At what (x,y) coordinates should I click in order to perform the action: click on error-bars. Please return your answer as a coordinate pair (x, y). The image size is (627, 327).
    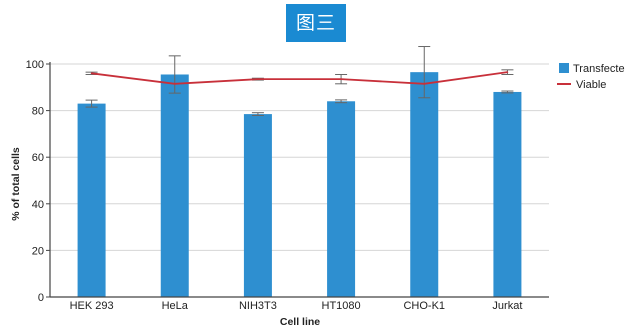
    Looking at the image, I should click on (299, 81).